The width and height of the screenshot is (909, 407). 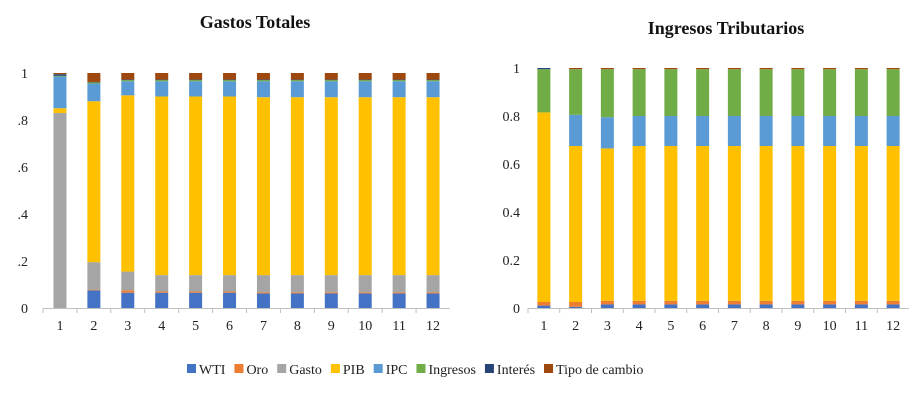 What do you see at coordinates (575, 326) in the screenshot?
I see `x-tick-label: 2` at bounding box center [575, 326].